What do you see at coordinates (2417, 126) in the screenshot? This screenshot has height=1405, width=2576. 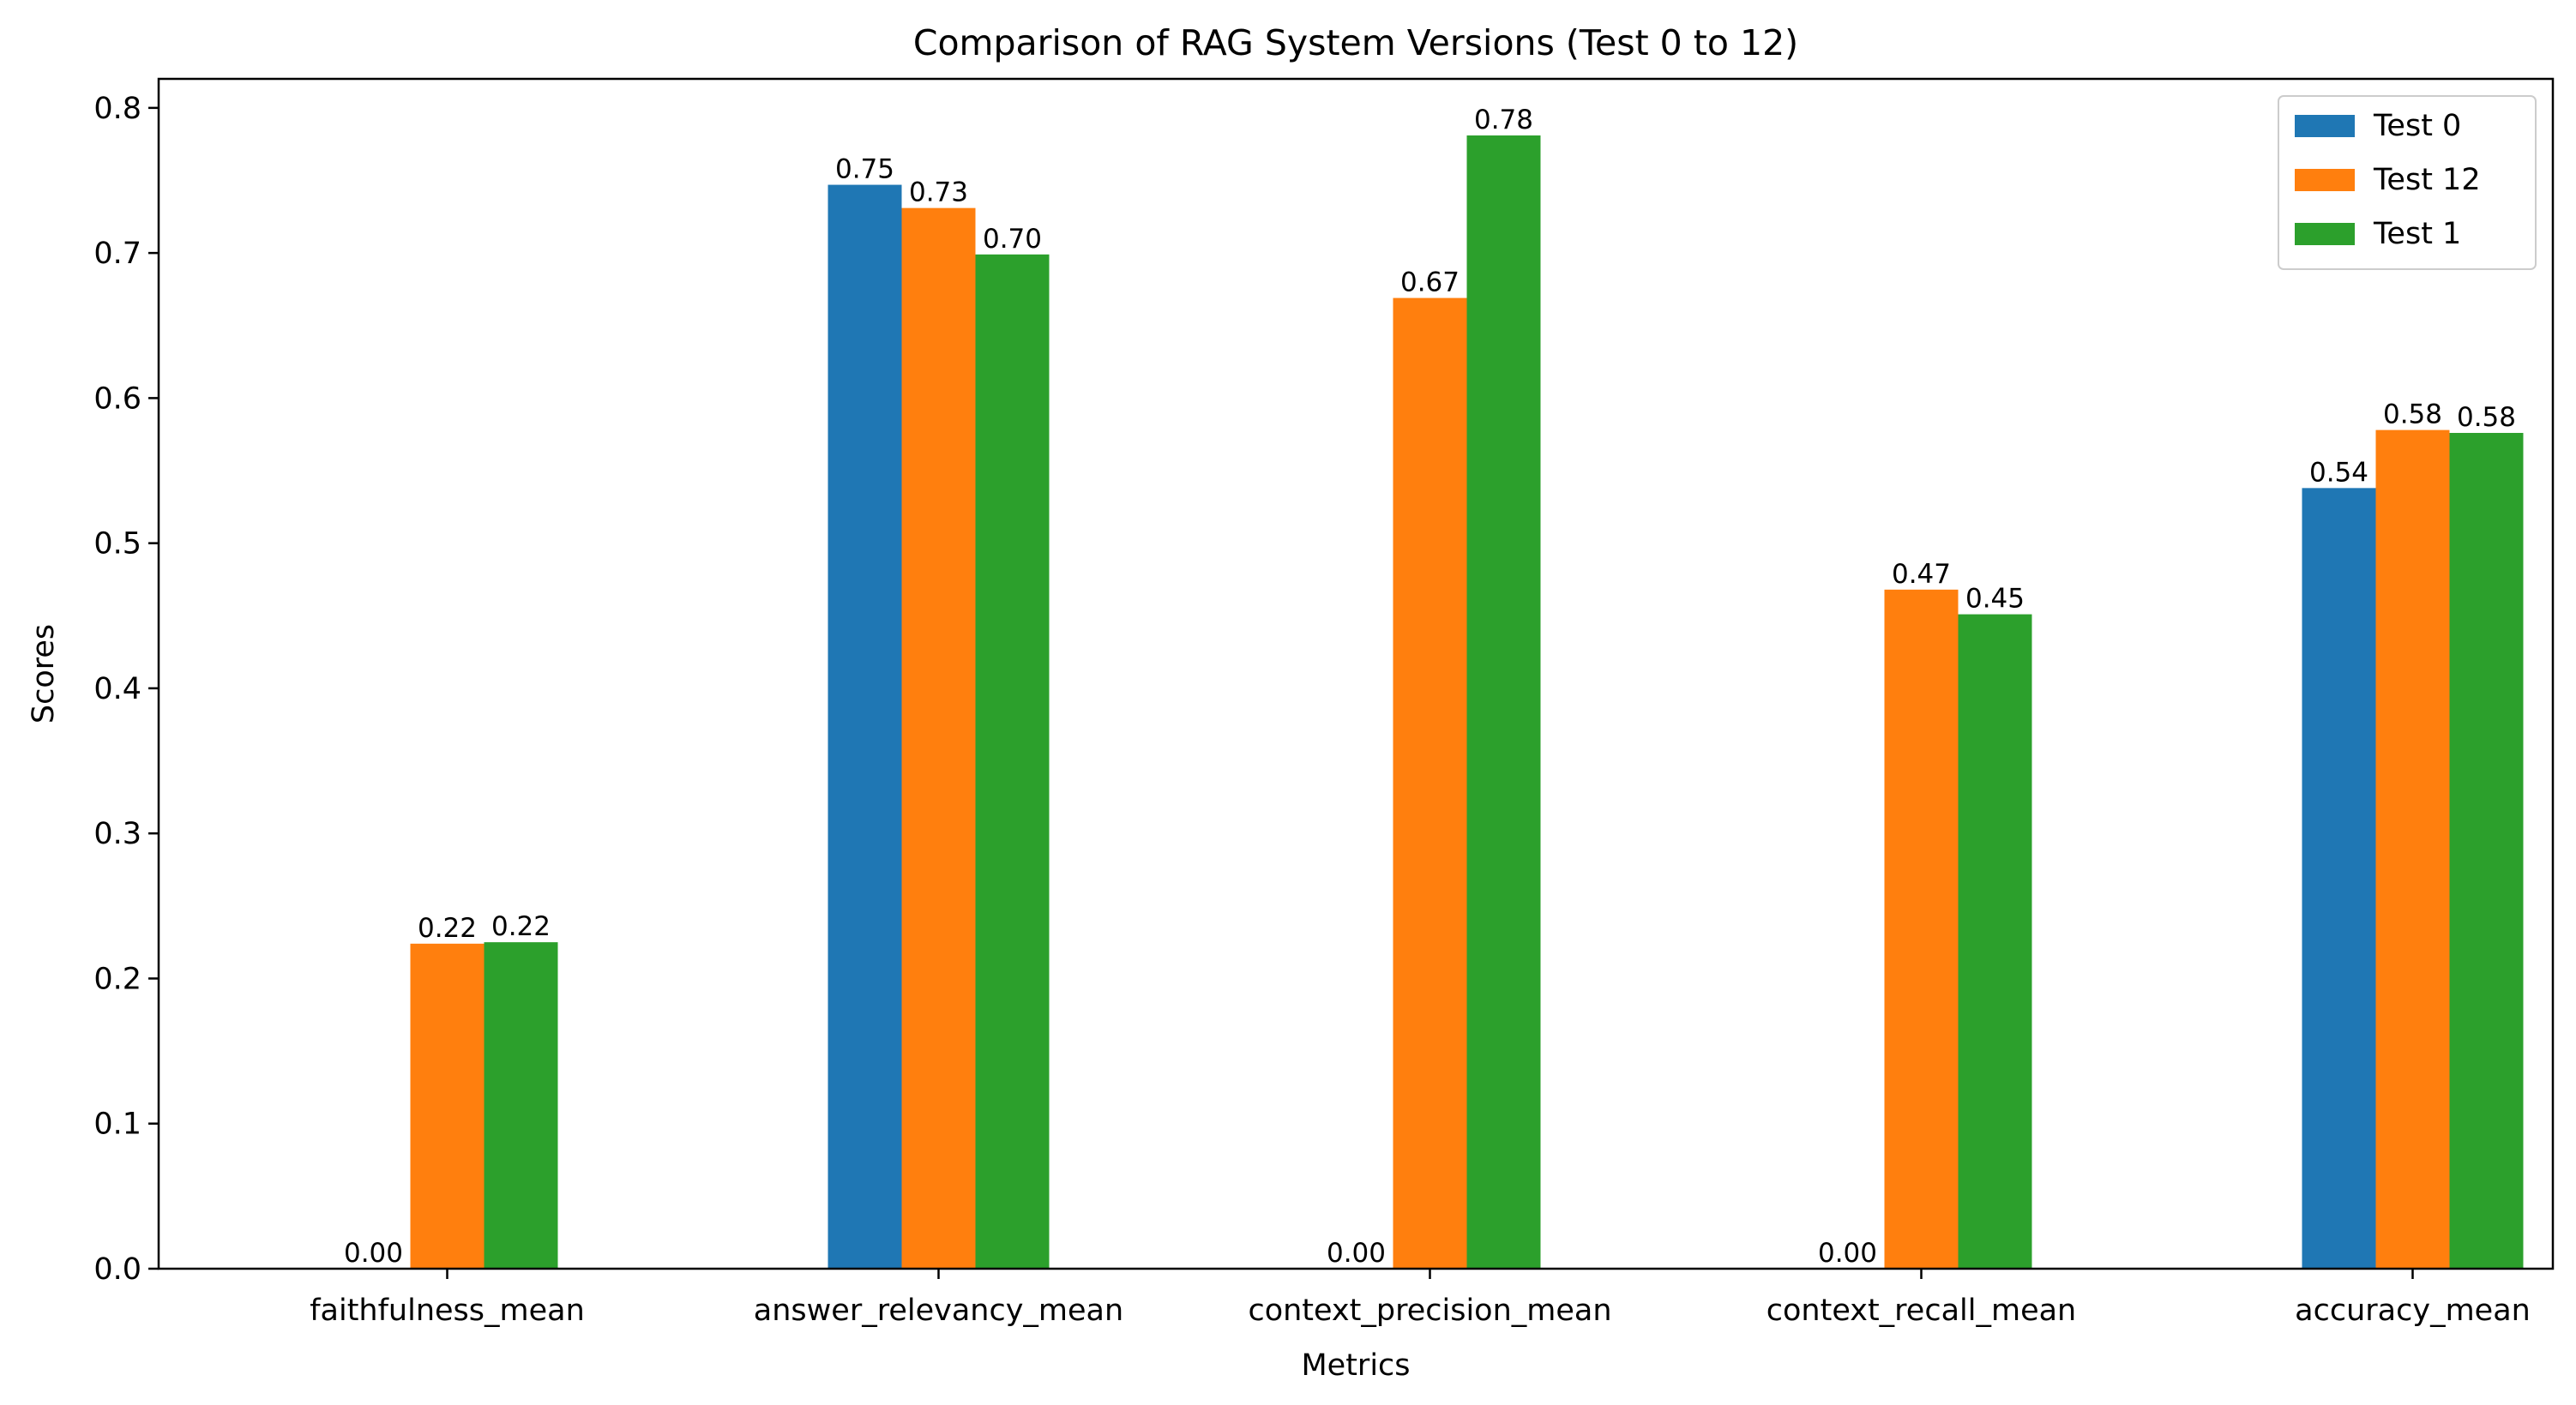 I see `legend-label: Test 0` at bounding box center [2417, 126].